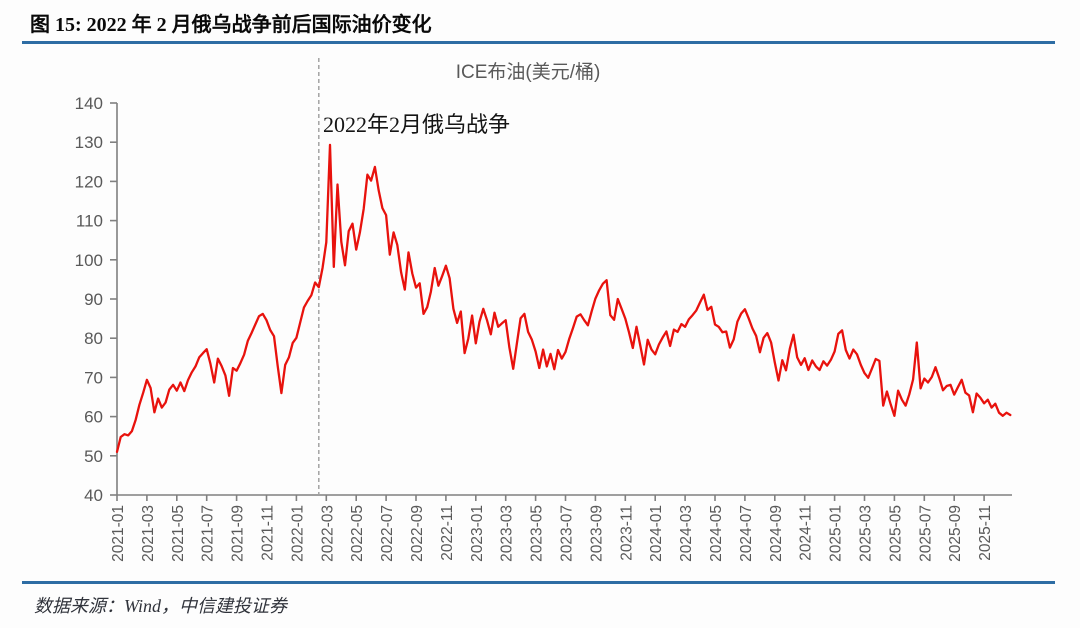  I want to click on data-source: 数据来源：Wind，中信建投证券, so click(161, 606).